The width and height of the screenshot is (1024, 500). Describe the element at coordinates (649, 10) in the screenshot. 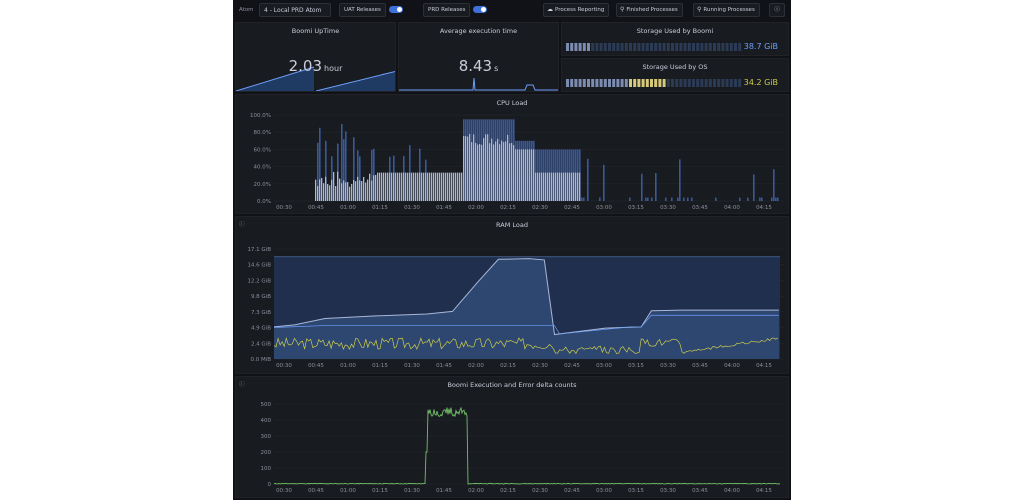

I see `finished-processes-button: ⚲ Finished Processes` at that location.